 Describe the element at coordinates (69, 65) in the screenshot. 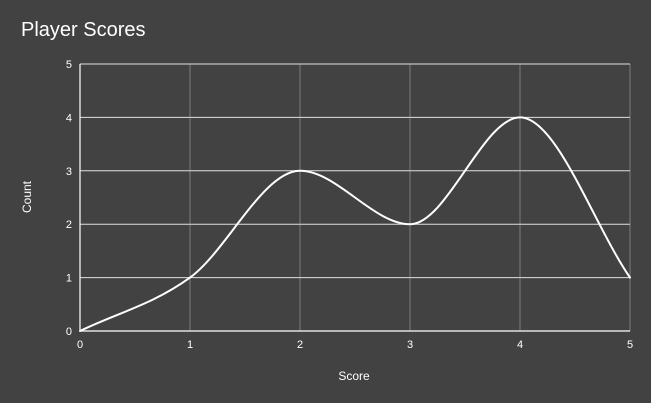

I see `y-tick-label-5: 5` at that location.